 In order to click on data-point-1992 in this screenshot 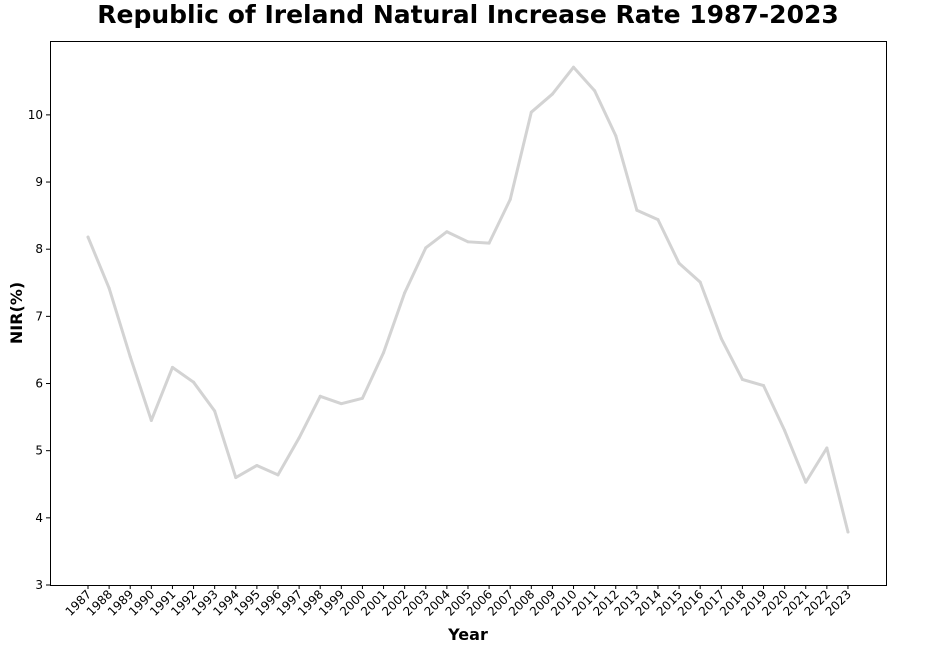, I will do `click(194, 382)`.